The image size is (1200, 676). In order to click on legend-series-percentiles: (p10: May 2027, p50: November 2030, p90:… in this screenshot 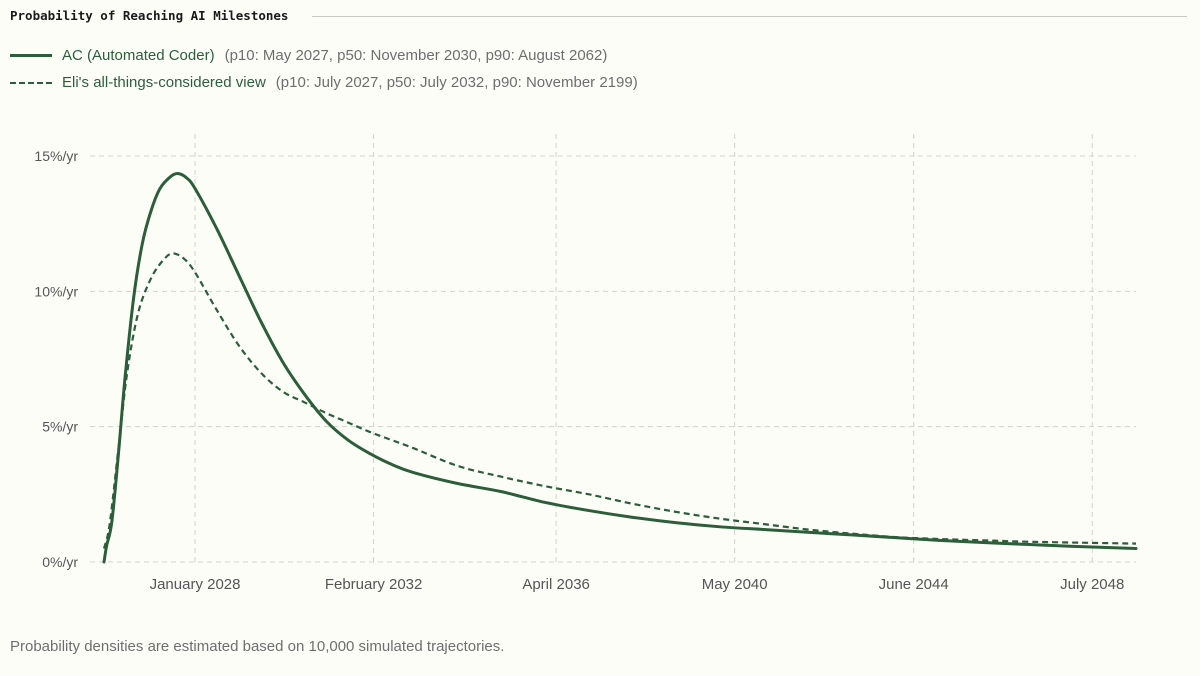, I will do `click(416, 55)`.